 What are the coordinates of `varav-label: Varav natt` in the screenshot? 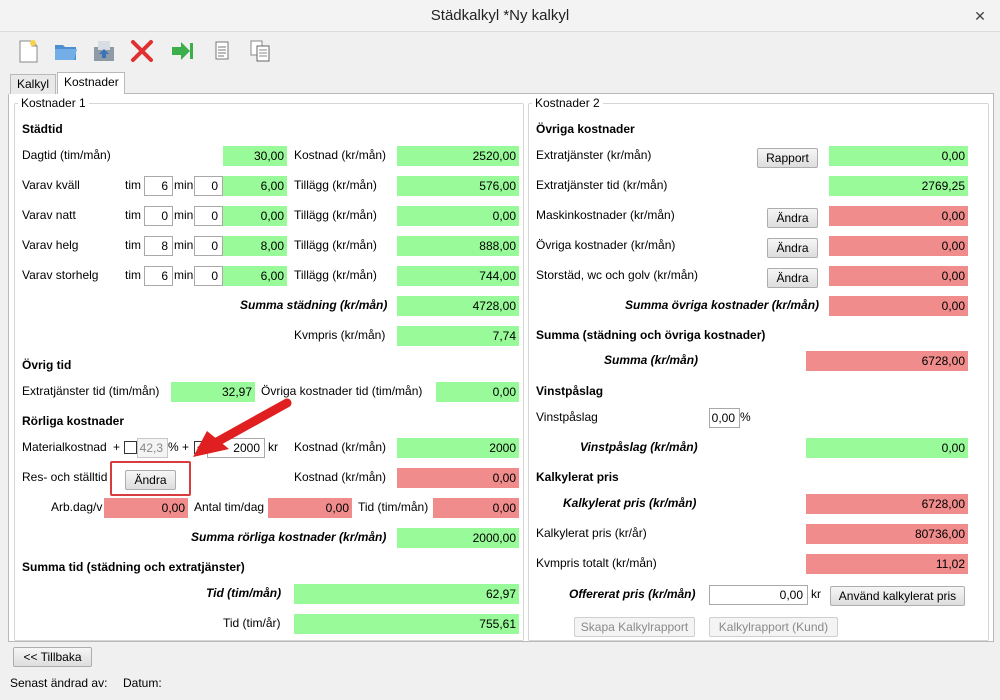 It's located at (49, 215).